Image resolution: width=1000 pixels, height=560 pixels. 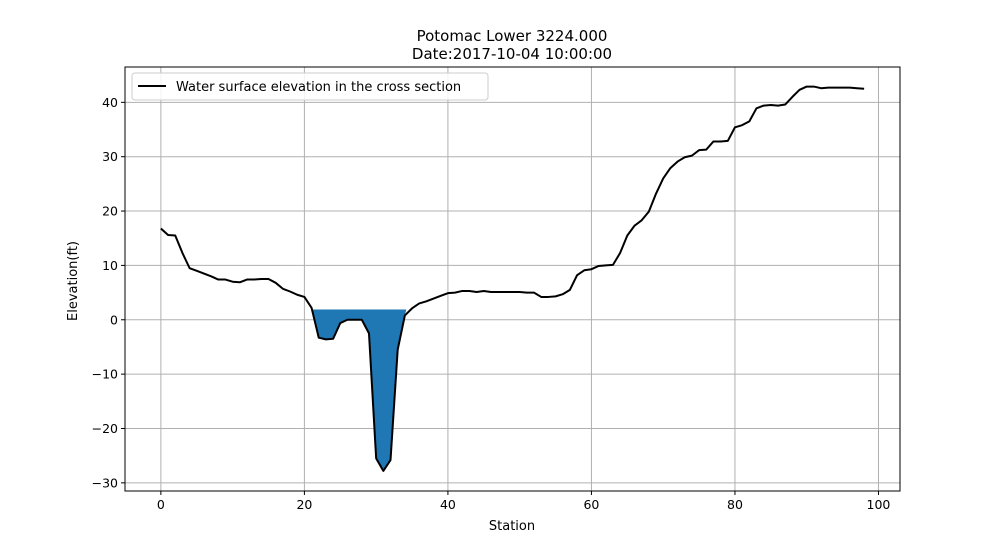 What do you see at coordinates (110, 211) in the screenshot?
I see `y-tick-label: 20` at bounding box center [110, 211].